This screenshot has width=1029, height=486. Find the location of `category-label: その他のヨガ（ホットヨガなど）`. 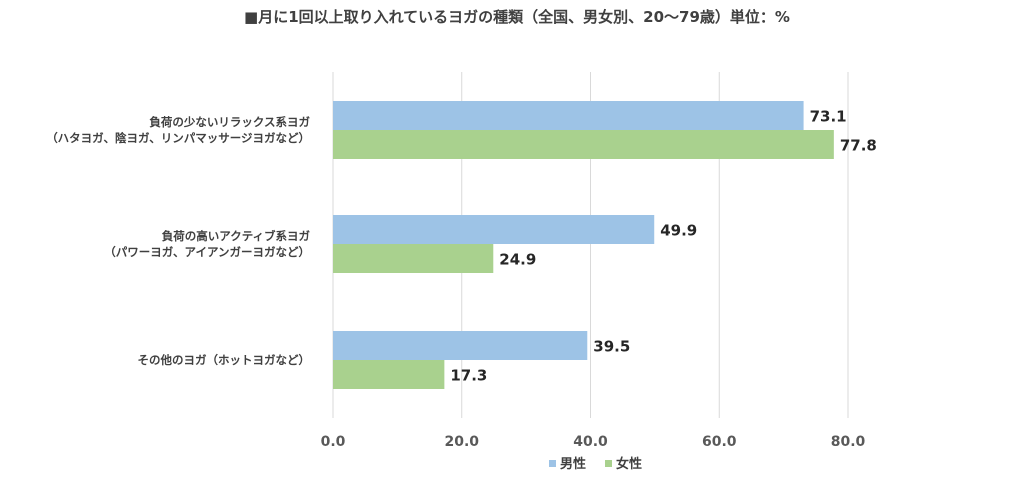

category-label: その他のヨガ（ホットヨガなど） is located at coordinates (224, 360).